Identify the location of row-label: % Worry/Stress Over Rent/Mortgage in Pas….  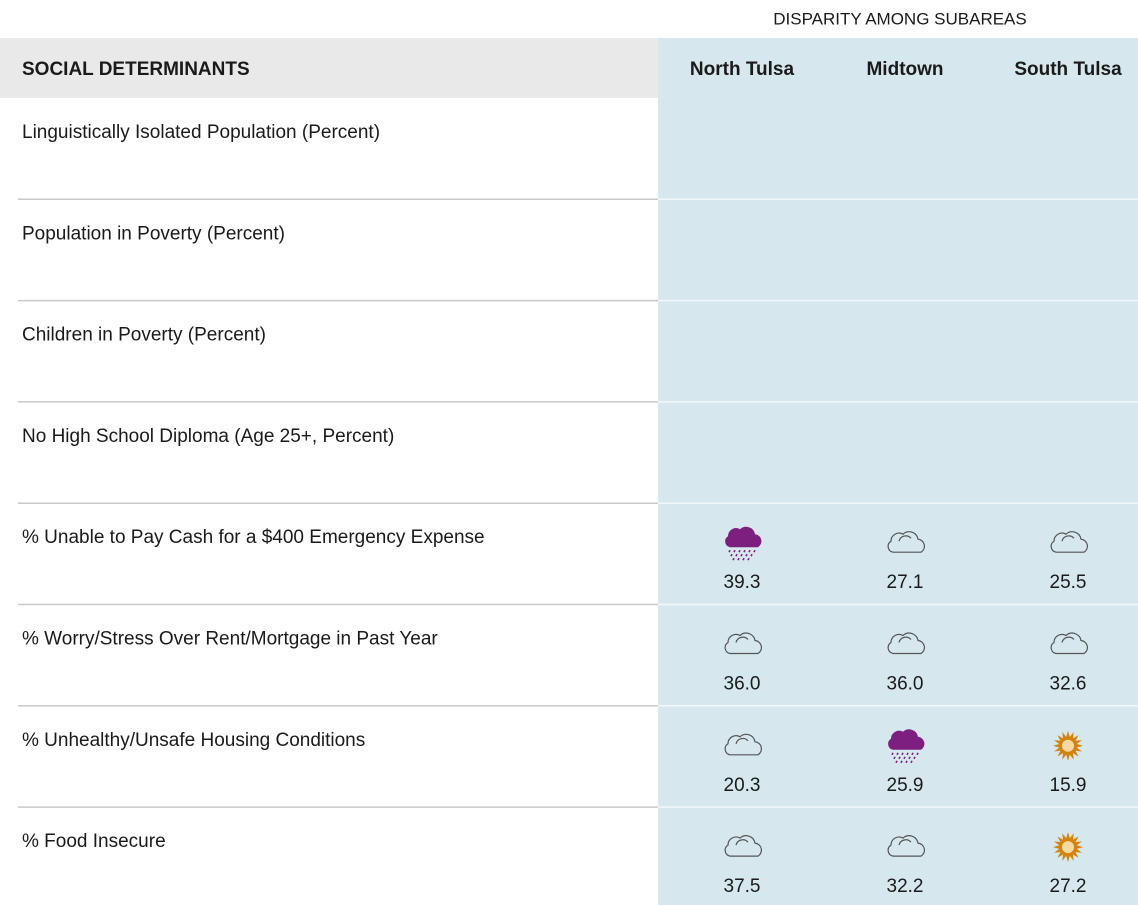
(230, 639).